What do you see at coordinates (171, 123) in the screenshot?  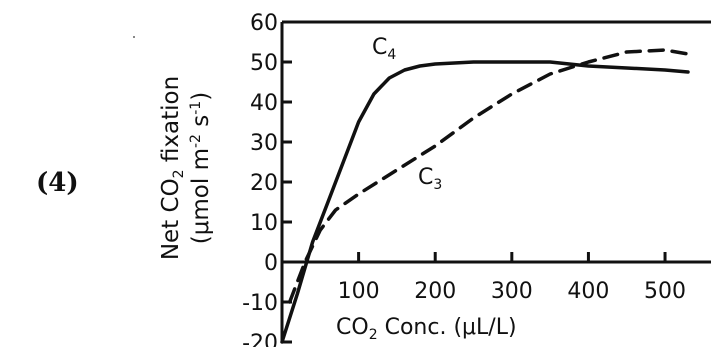 I see `y-axis-label-fixation: fixation` at bounding box center [171, 123].